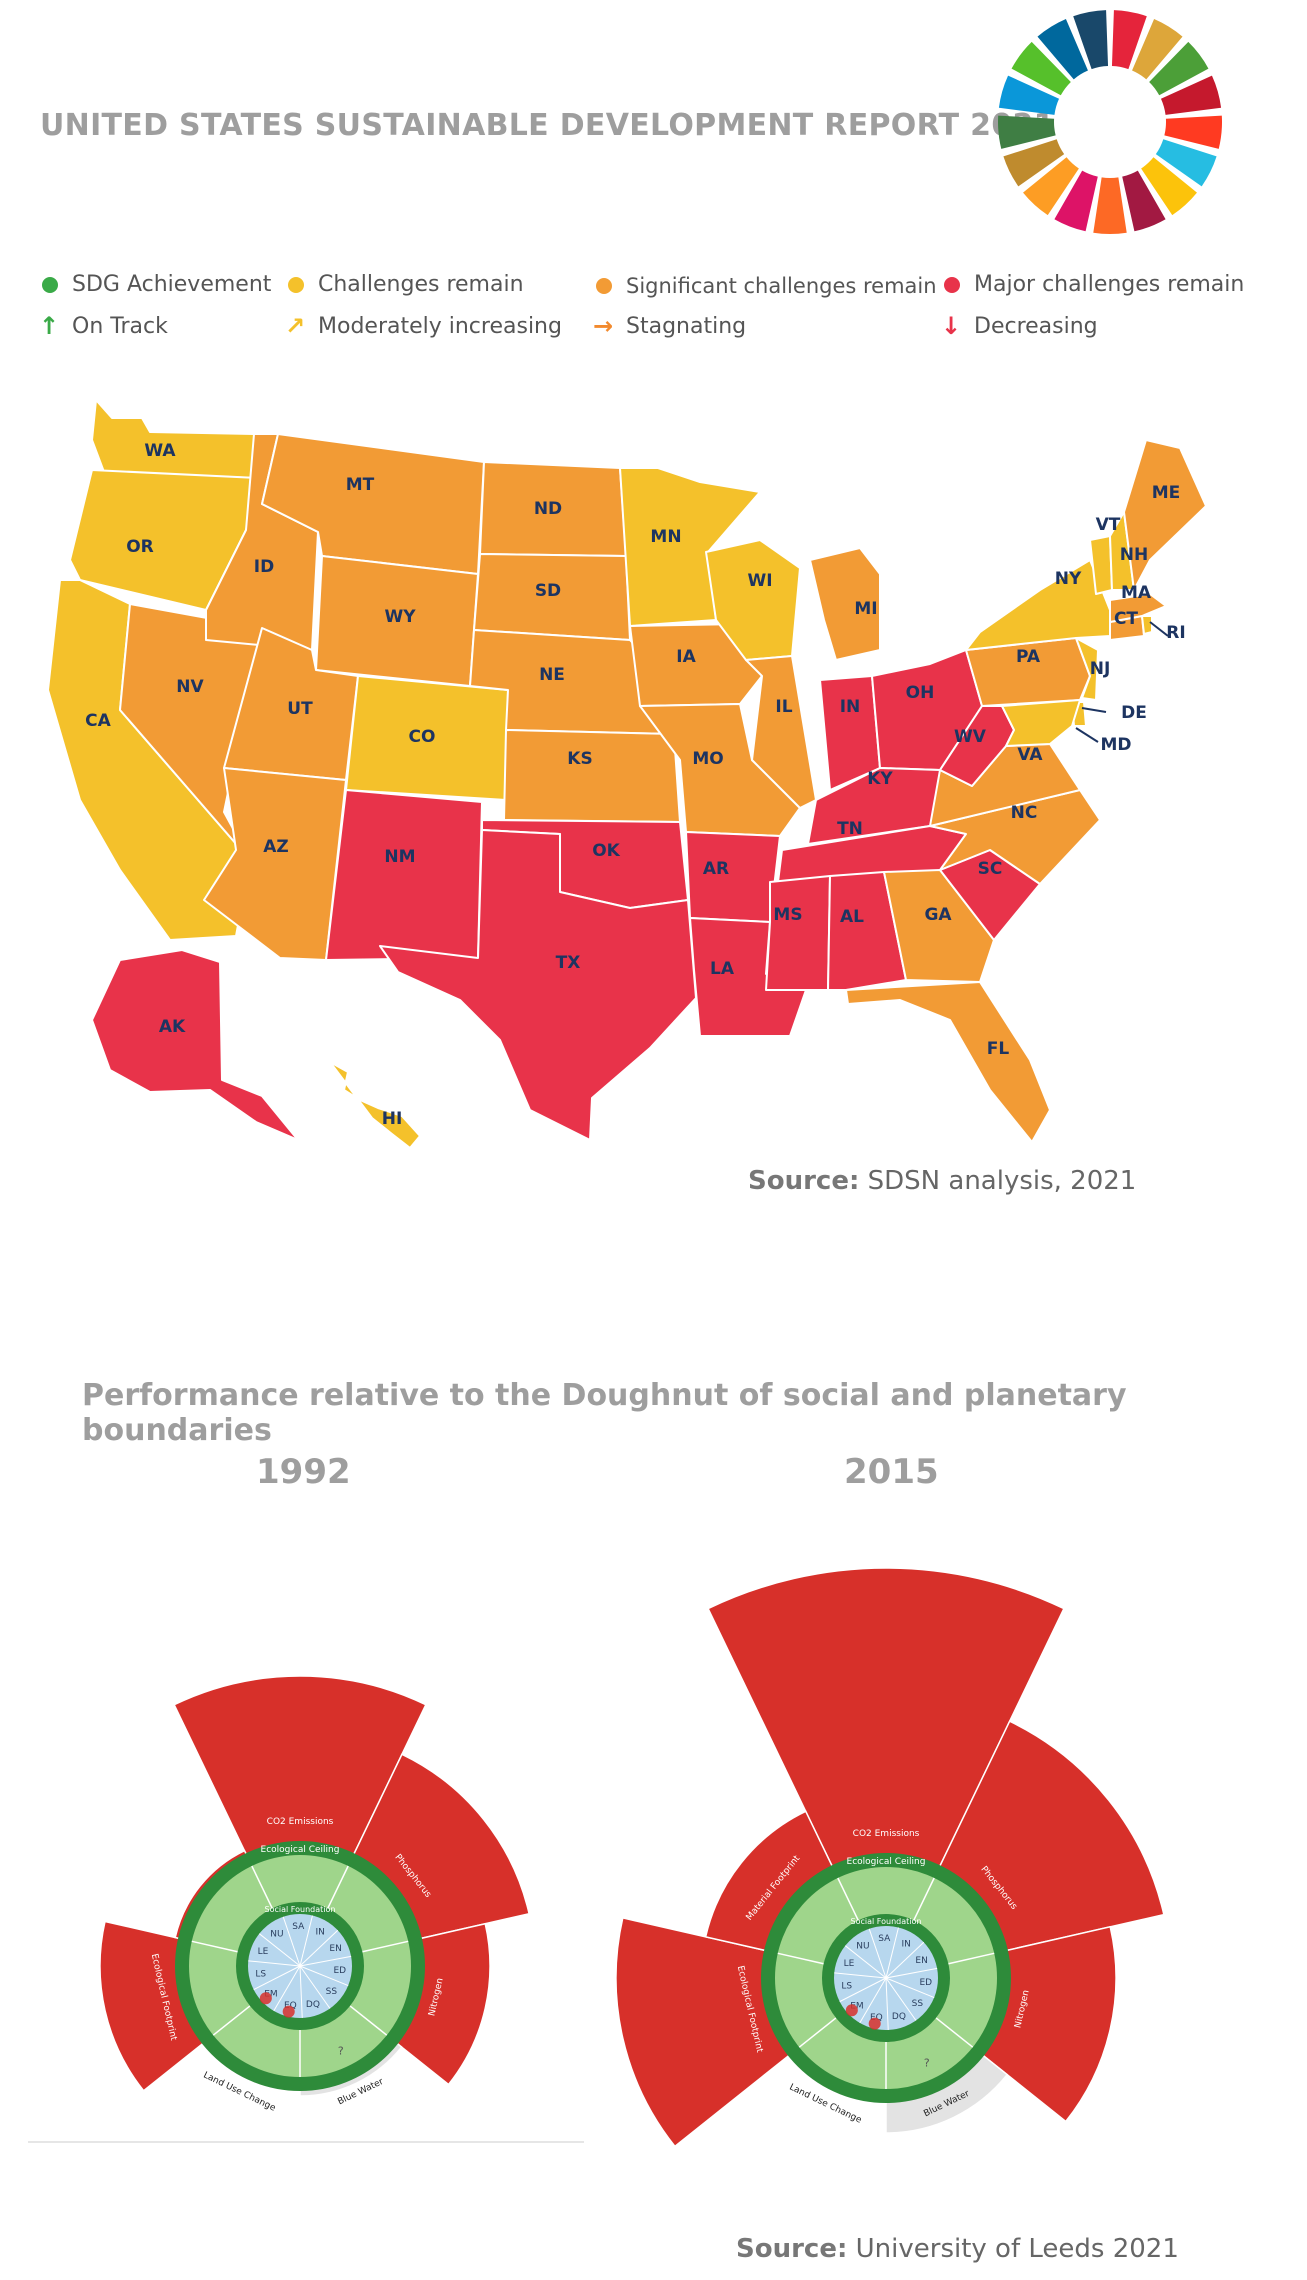 The image size is (1307, 2280). What do you see at coordinates (1165, 515) in the screenshot?
I see `state-me` at bounding box center [1165, 515].